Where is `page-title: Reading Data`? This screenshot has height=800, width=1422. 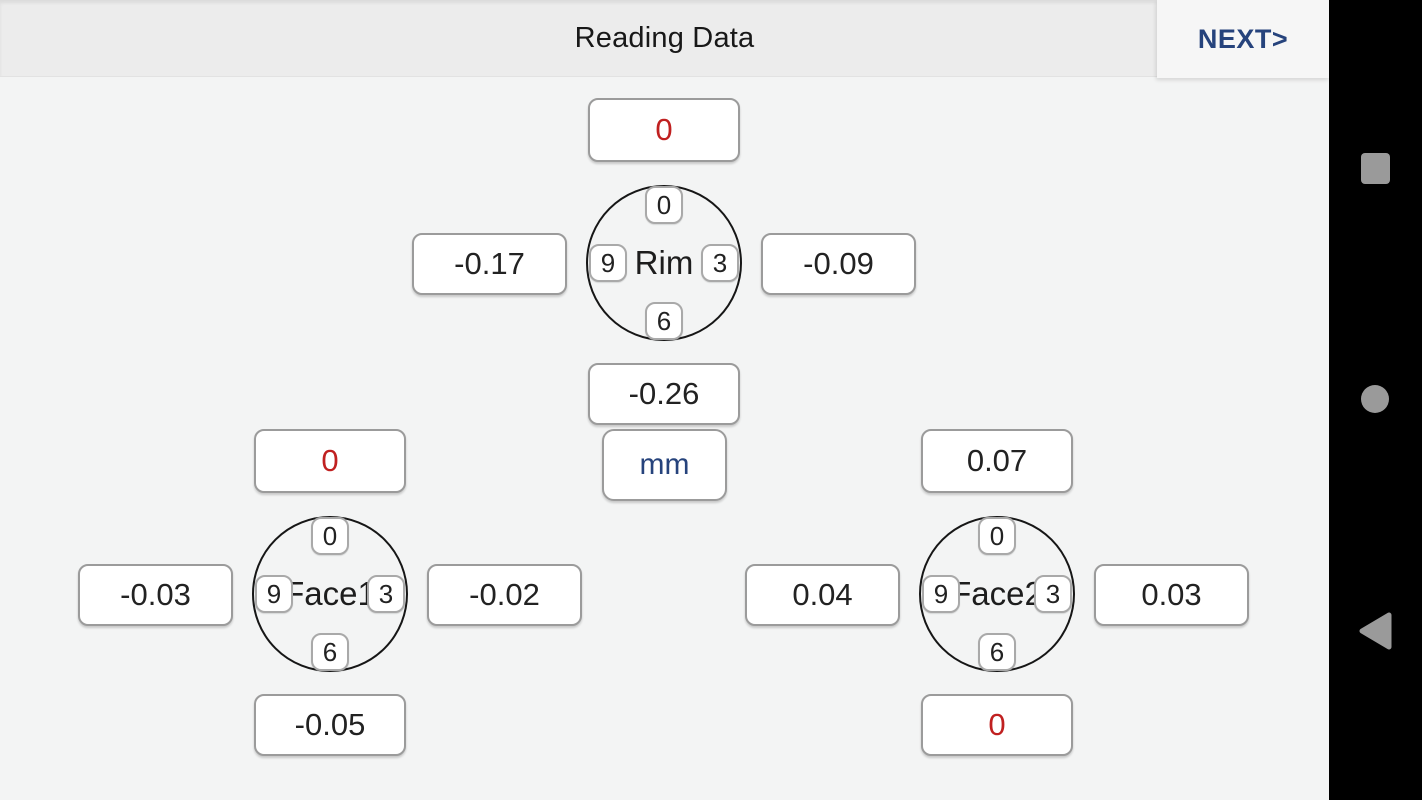 page-title: Reading Data is located at coordinates (664, 37).